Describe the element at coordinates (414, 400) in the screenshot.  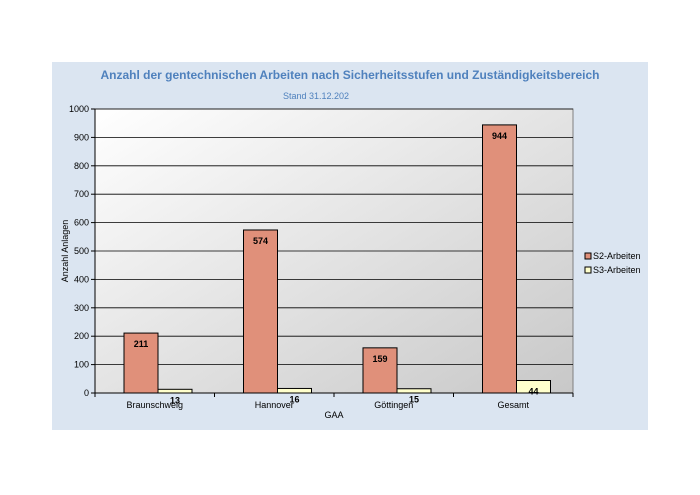
I see `bar-value-label: 15` at that location.